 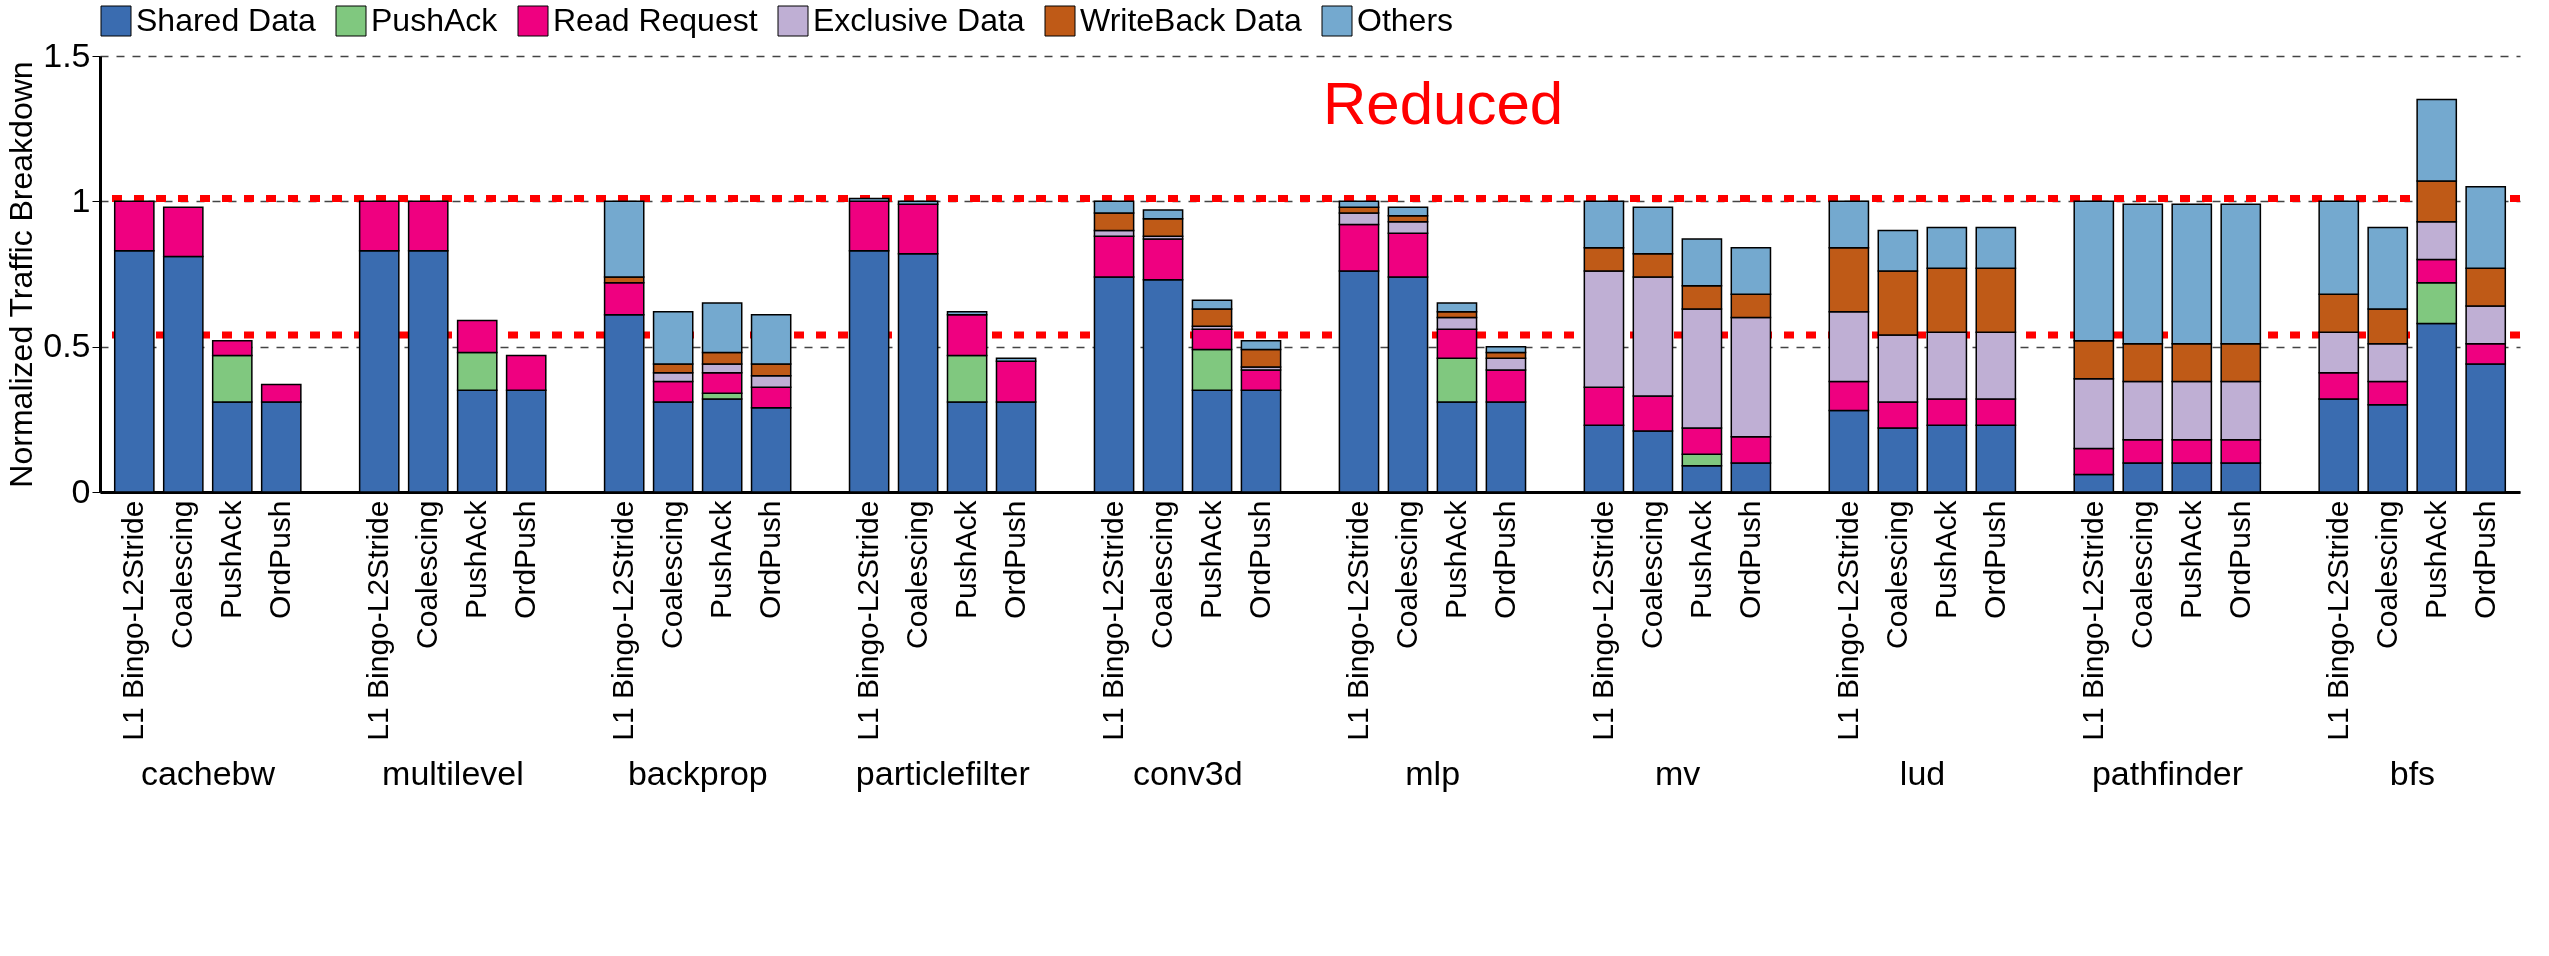 I want to click on text: bfs, so click(x=2412, y=773).